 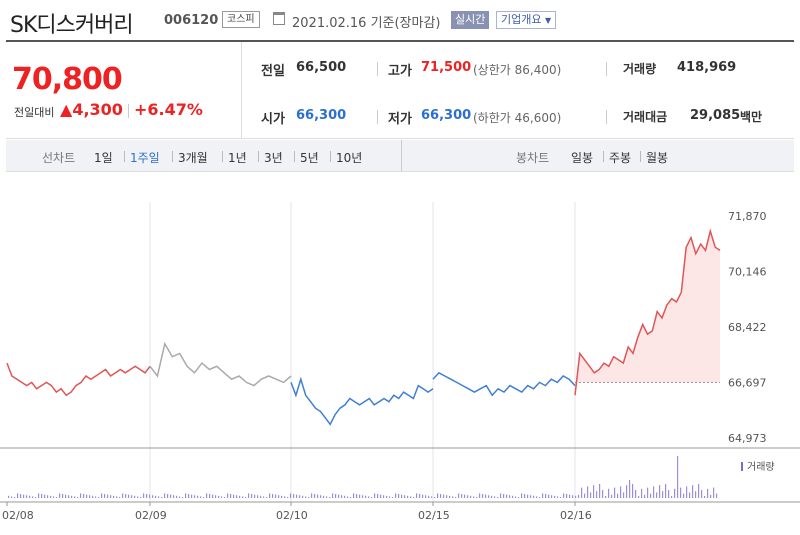 I want to click on volume-legend: 거래량, so click(x=761, y=467).